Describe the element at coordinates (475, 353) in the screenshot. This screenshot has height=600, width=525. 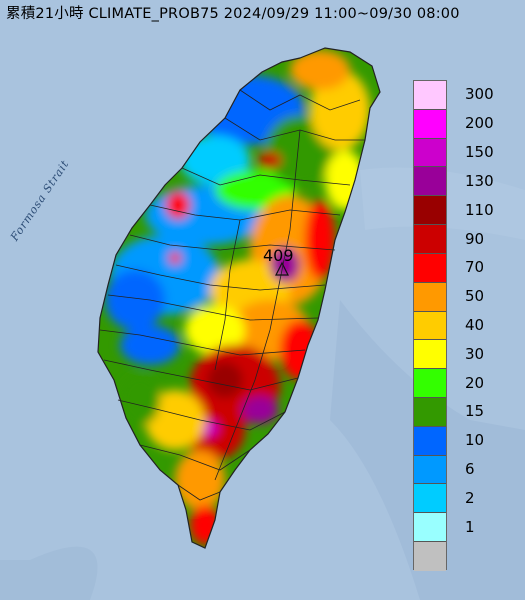
I see `legend-label: 30` at that location.